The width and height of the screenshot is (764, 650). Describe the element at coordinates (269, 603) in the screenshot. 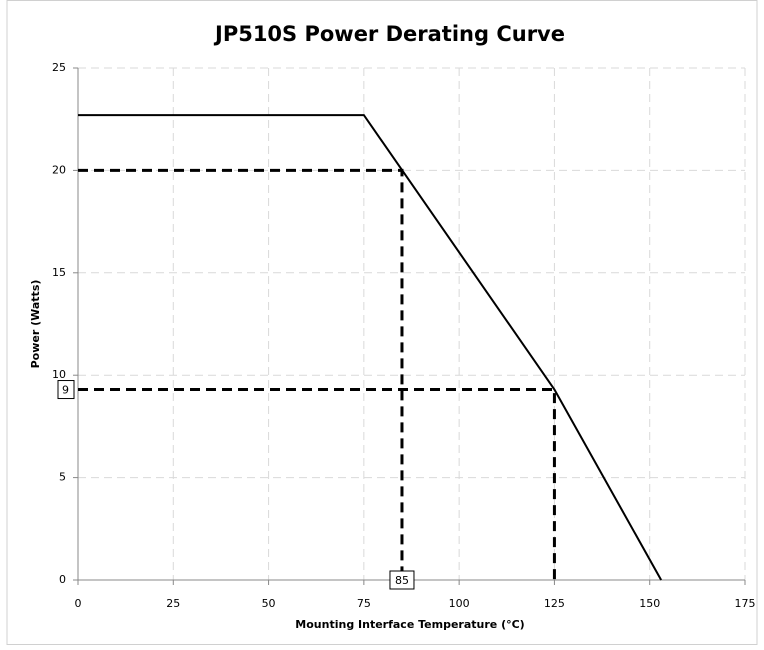

I see `x-tick-label: 50` at that location.